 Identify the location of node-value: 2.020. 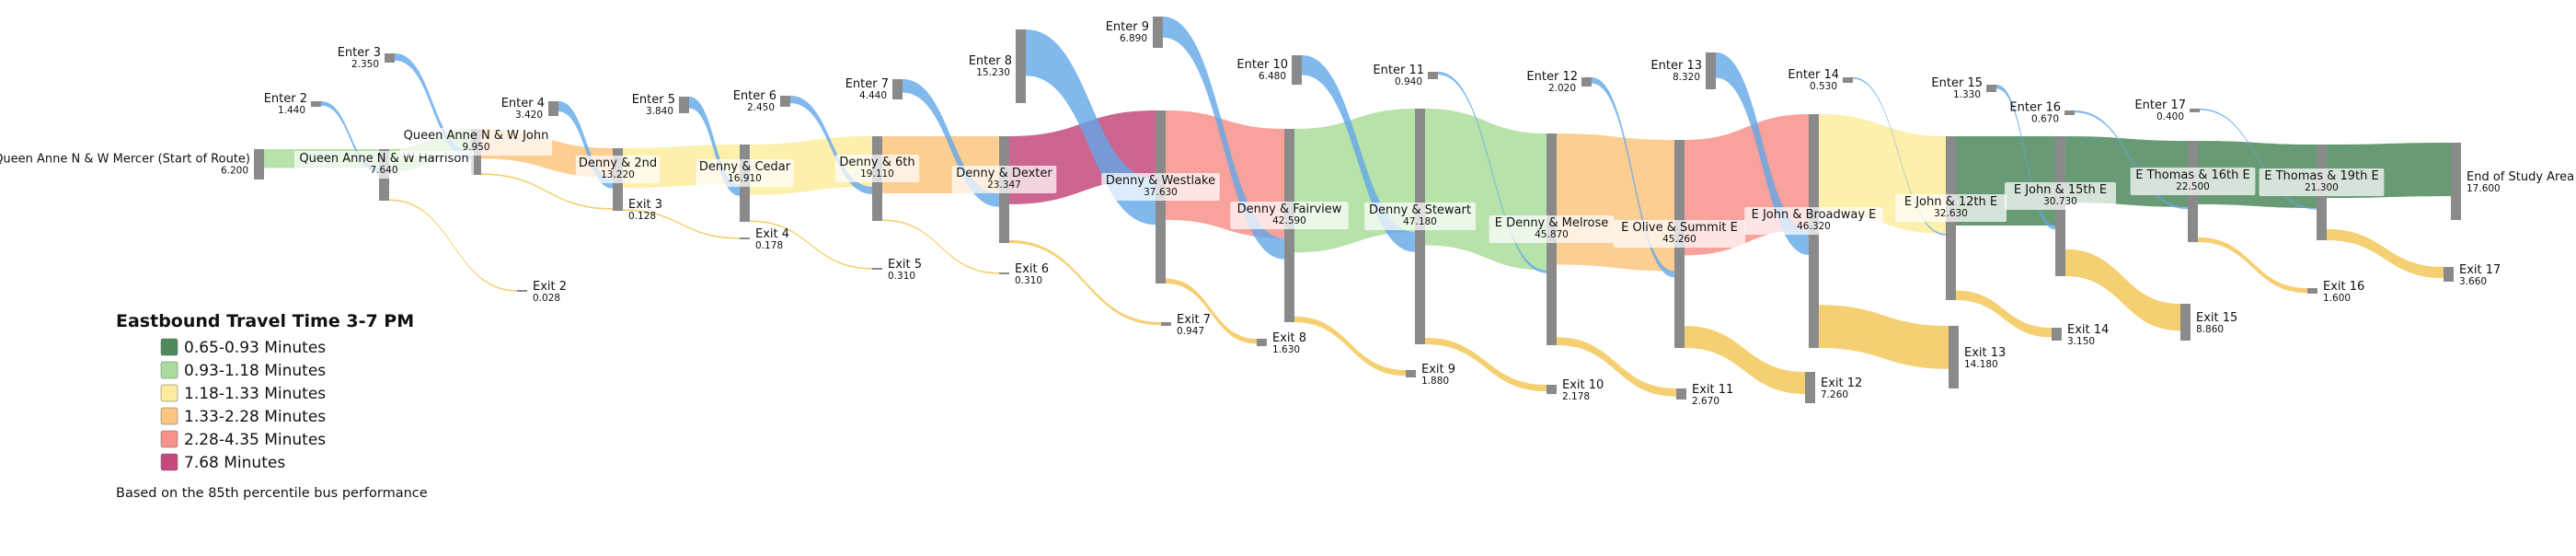
(1562, 88).